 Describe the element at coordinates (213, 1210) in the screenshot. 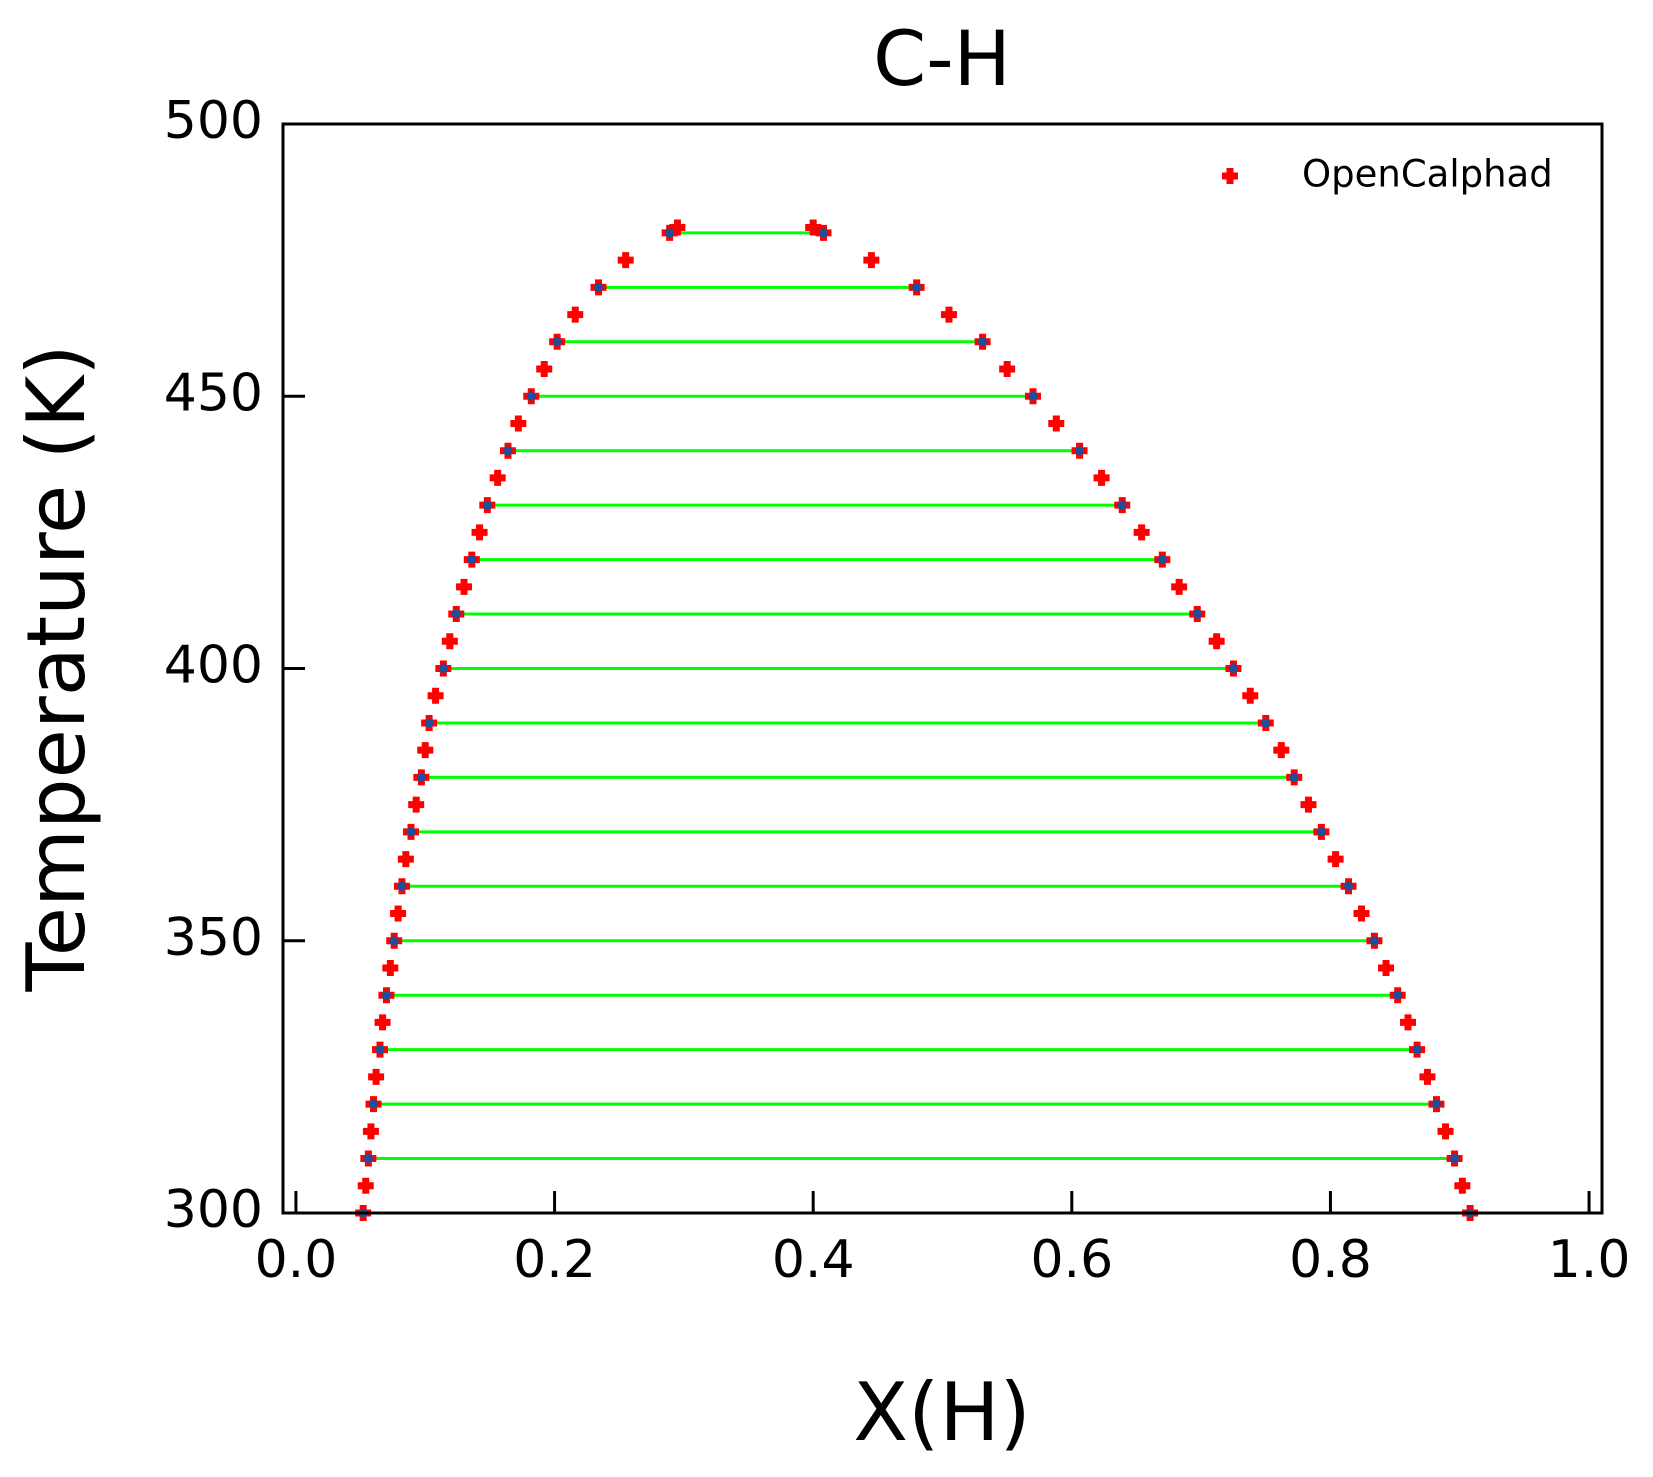

I see `y-tick-label: 300` at that location.